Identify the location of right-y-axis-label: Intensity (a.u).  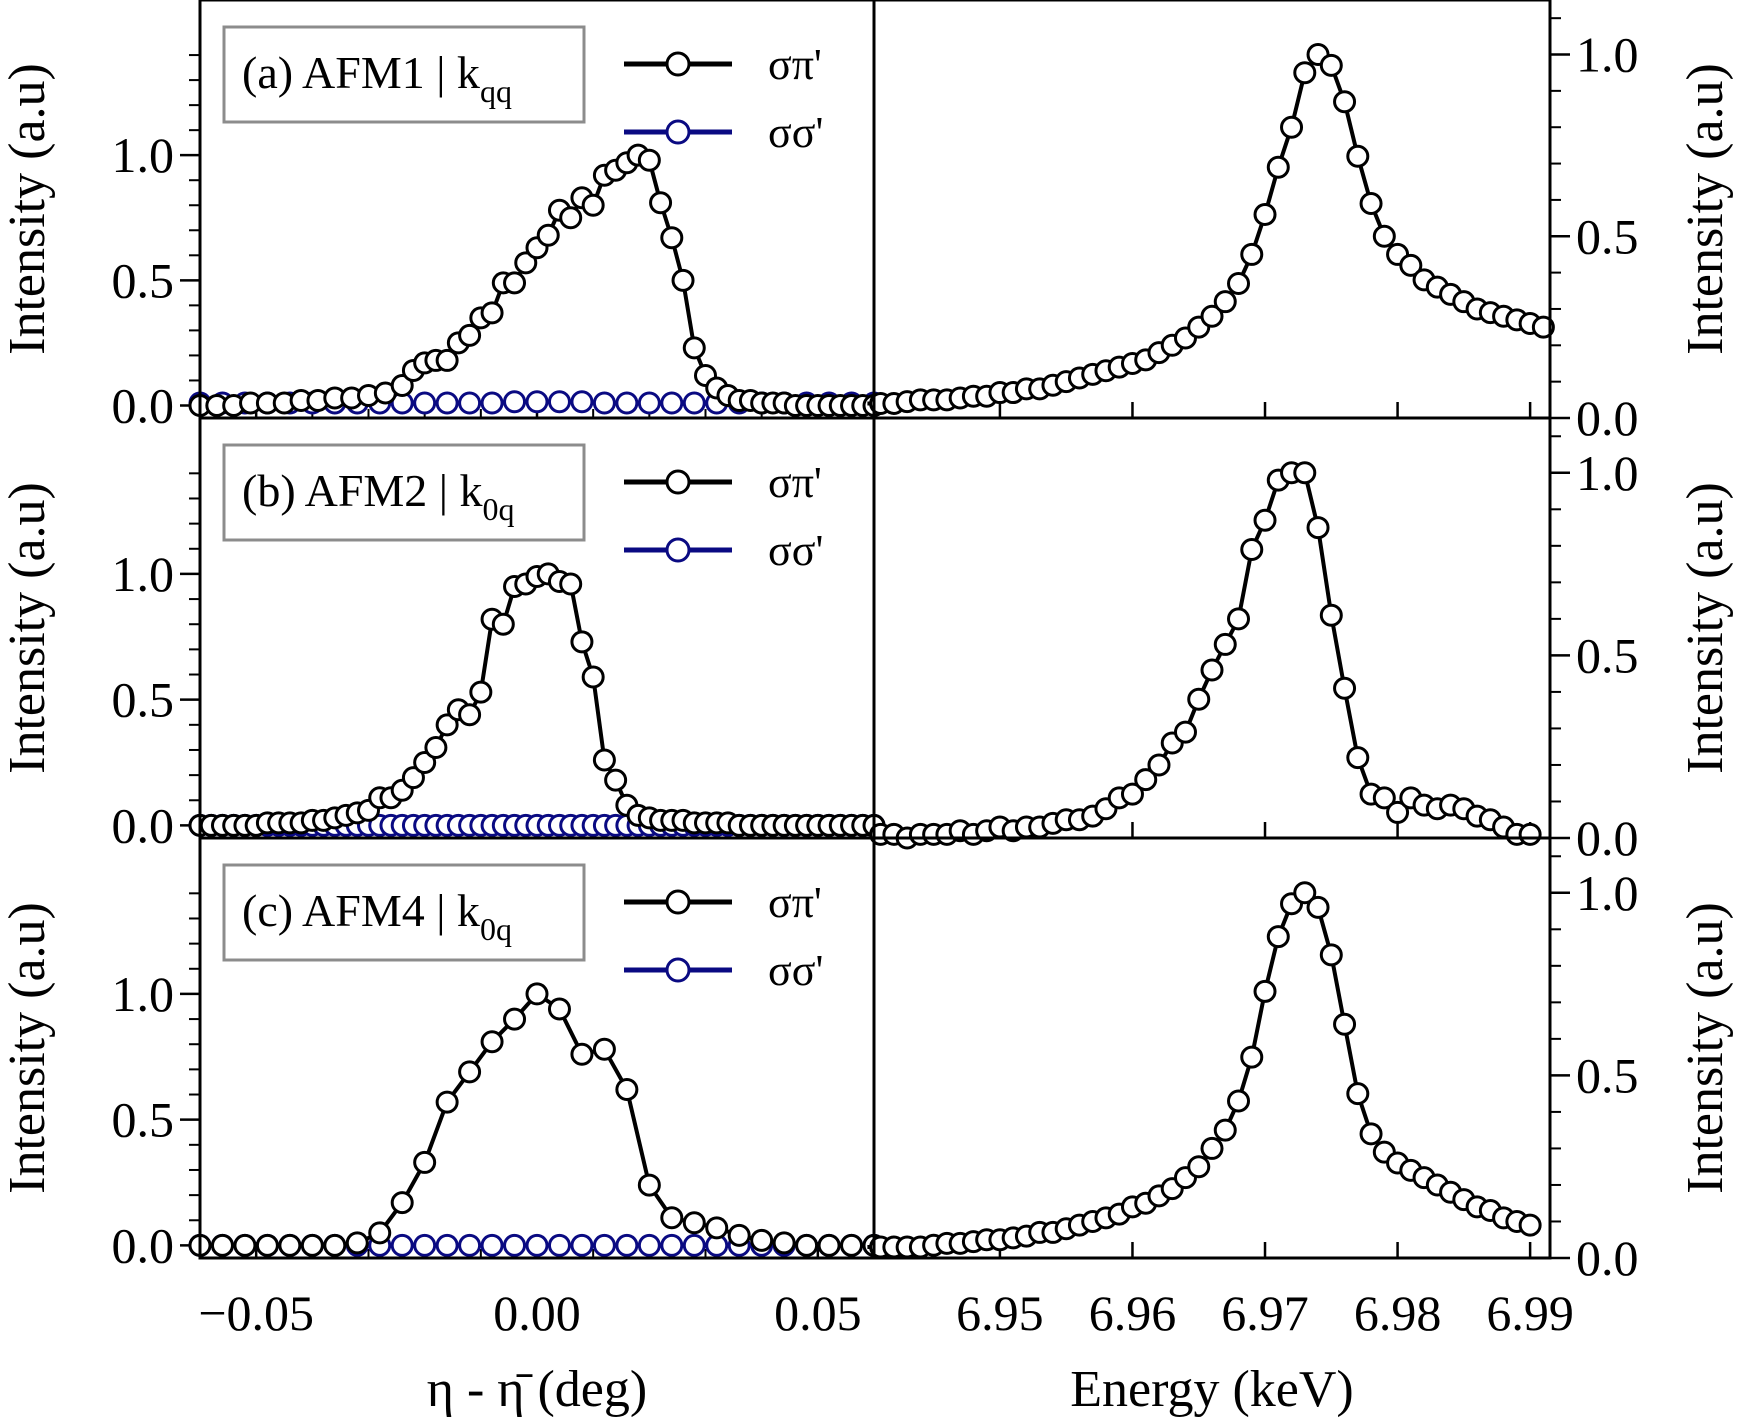
(1705, 209).